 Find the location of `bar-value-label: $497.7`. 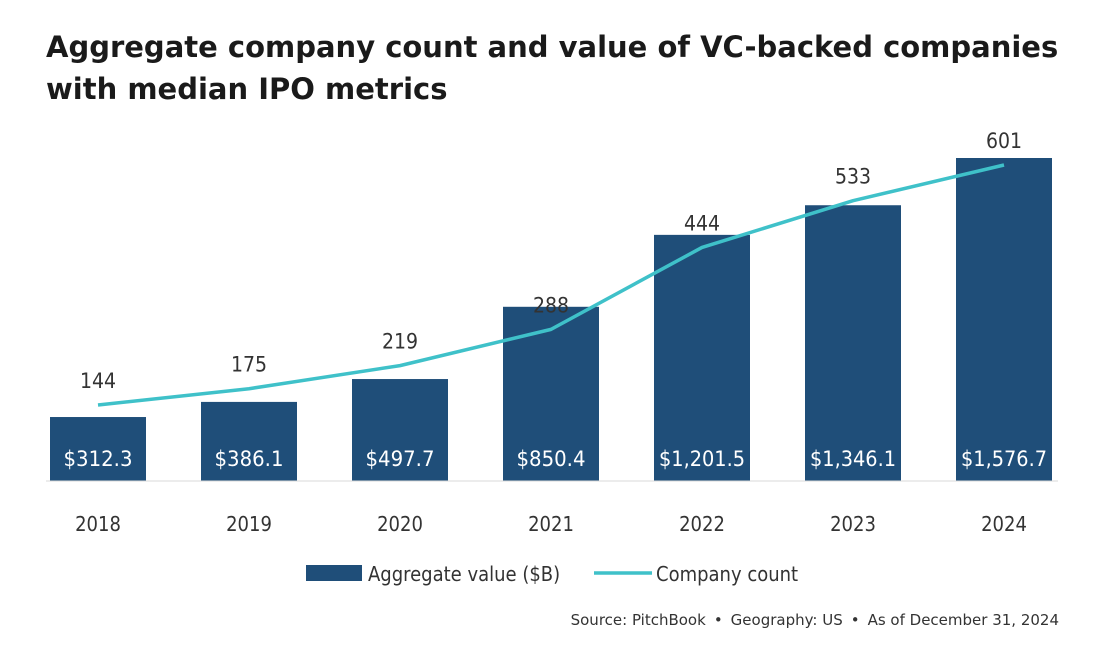

bar-value-label: $497.7 is located at coordinates (400, 459).